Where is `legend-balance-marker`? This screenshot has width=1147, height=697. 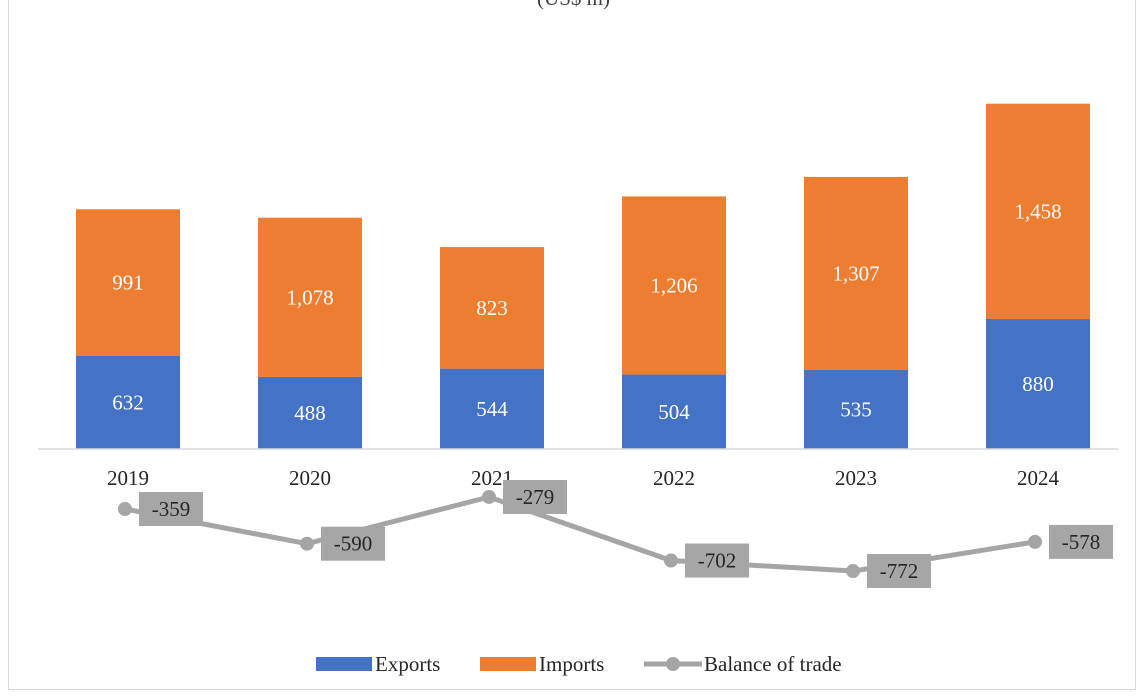
legend-balance-marker is located at coordinates (673, 664).